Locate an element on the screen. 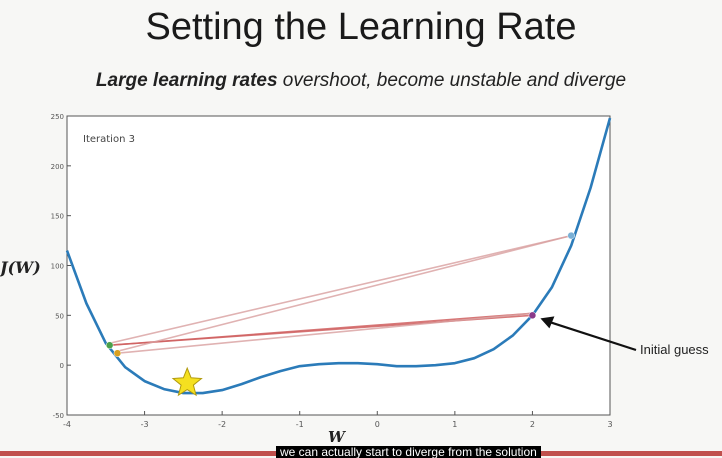 The image size is (722, 458). x-tick-label: 2 is located at coordinates (532, 424).